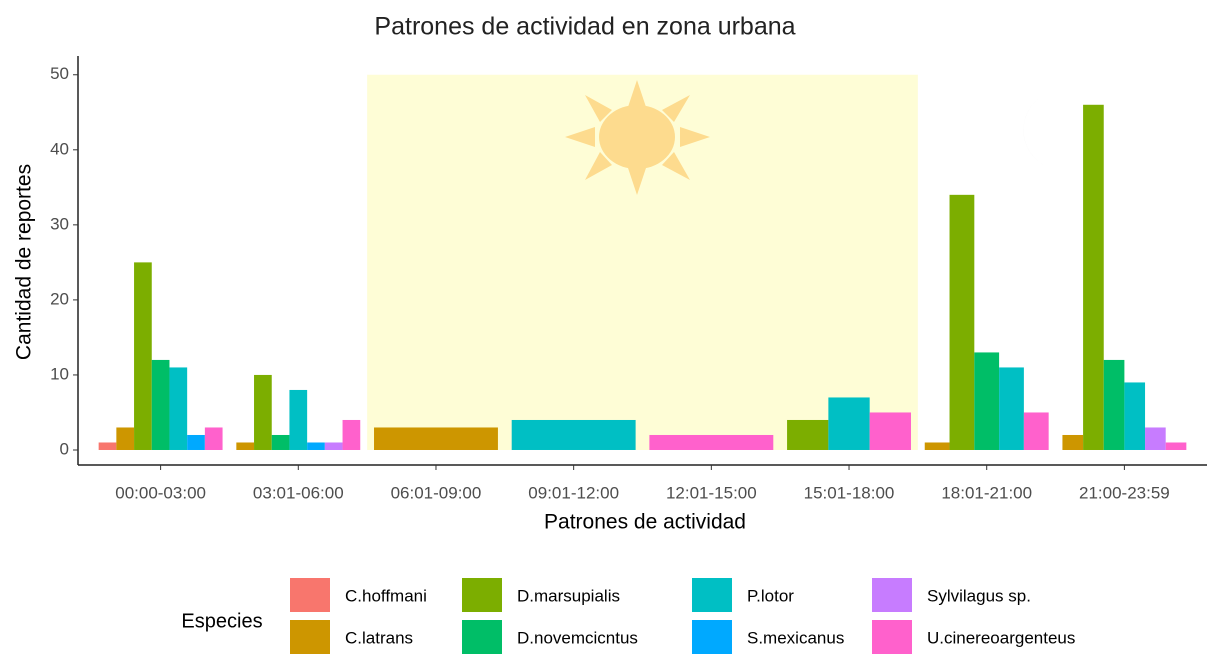 This screenshot has height=654, width=1209. Describe the element at coordinates (436, 492) in the screenshot. I see `x-tick-label: 06:01-09:00` at that location.